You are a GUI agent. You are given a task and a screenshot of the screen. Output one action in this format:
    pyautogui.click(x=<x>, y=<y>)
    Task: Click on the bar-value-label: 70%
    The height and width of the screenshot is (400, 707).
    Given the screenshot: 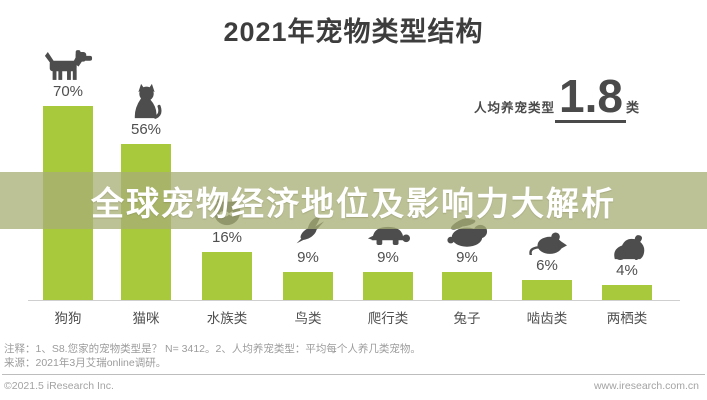 What is the action you would take?
    pyautogui.click(x=68, y=91)
    